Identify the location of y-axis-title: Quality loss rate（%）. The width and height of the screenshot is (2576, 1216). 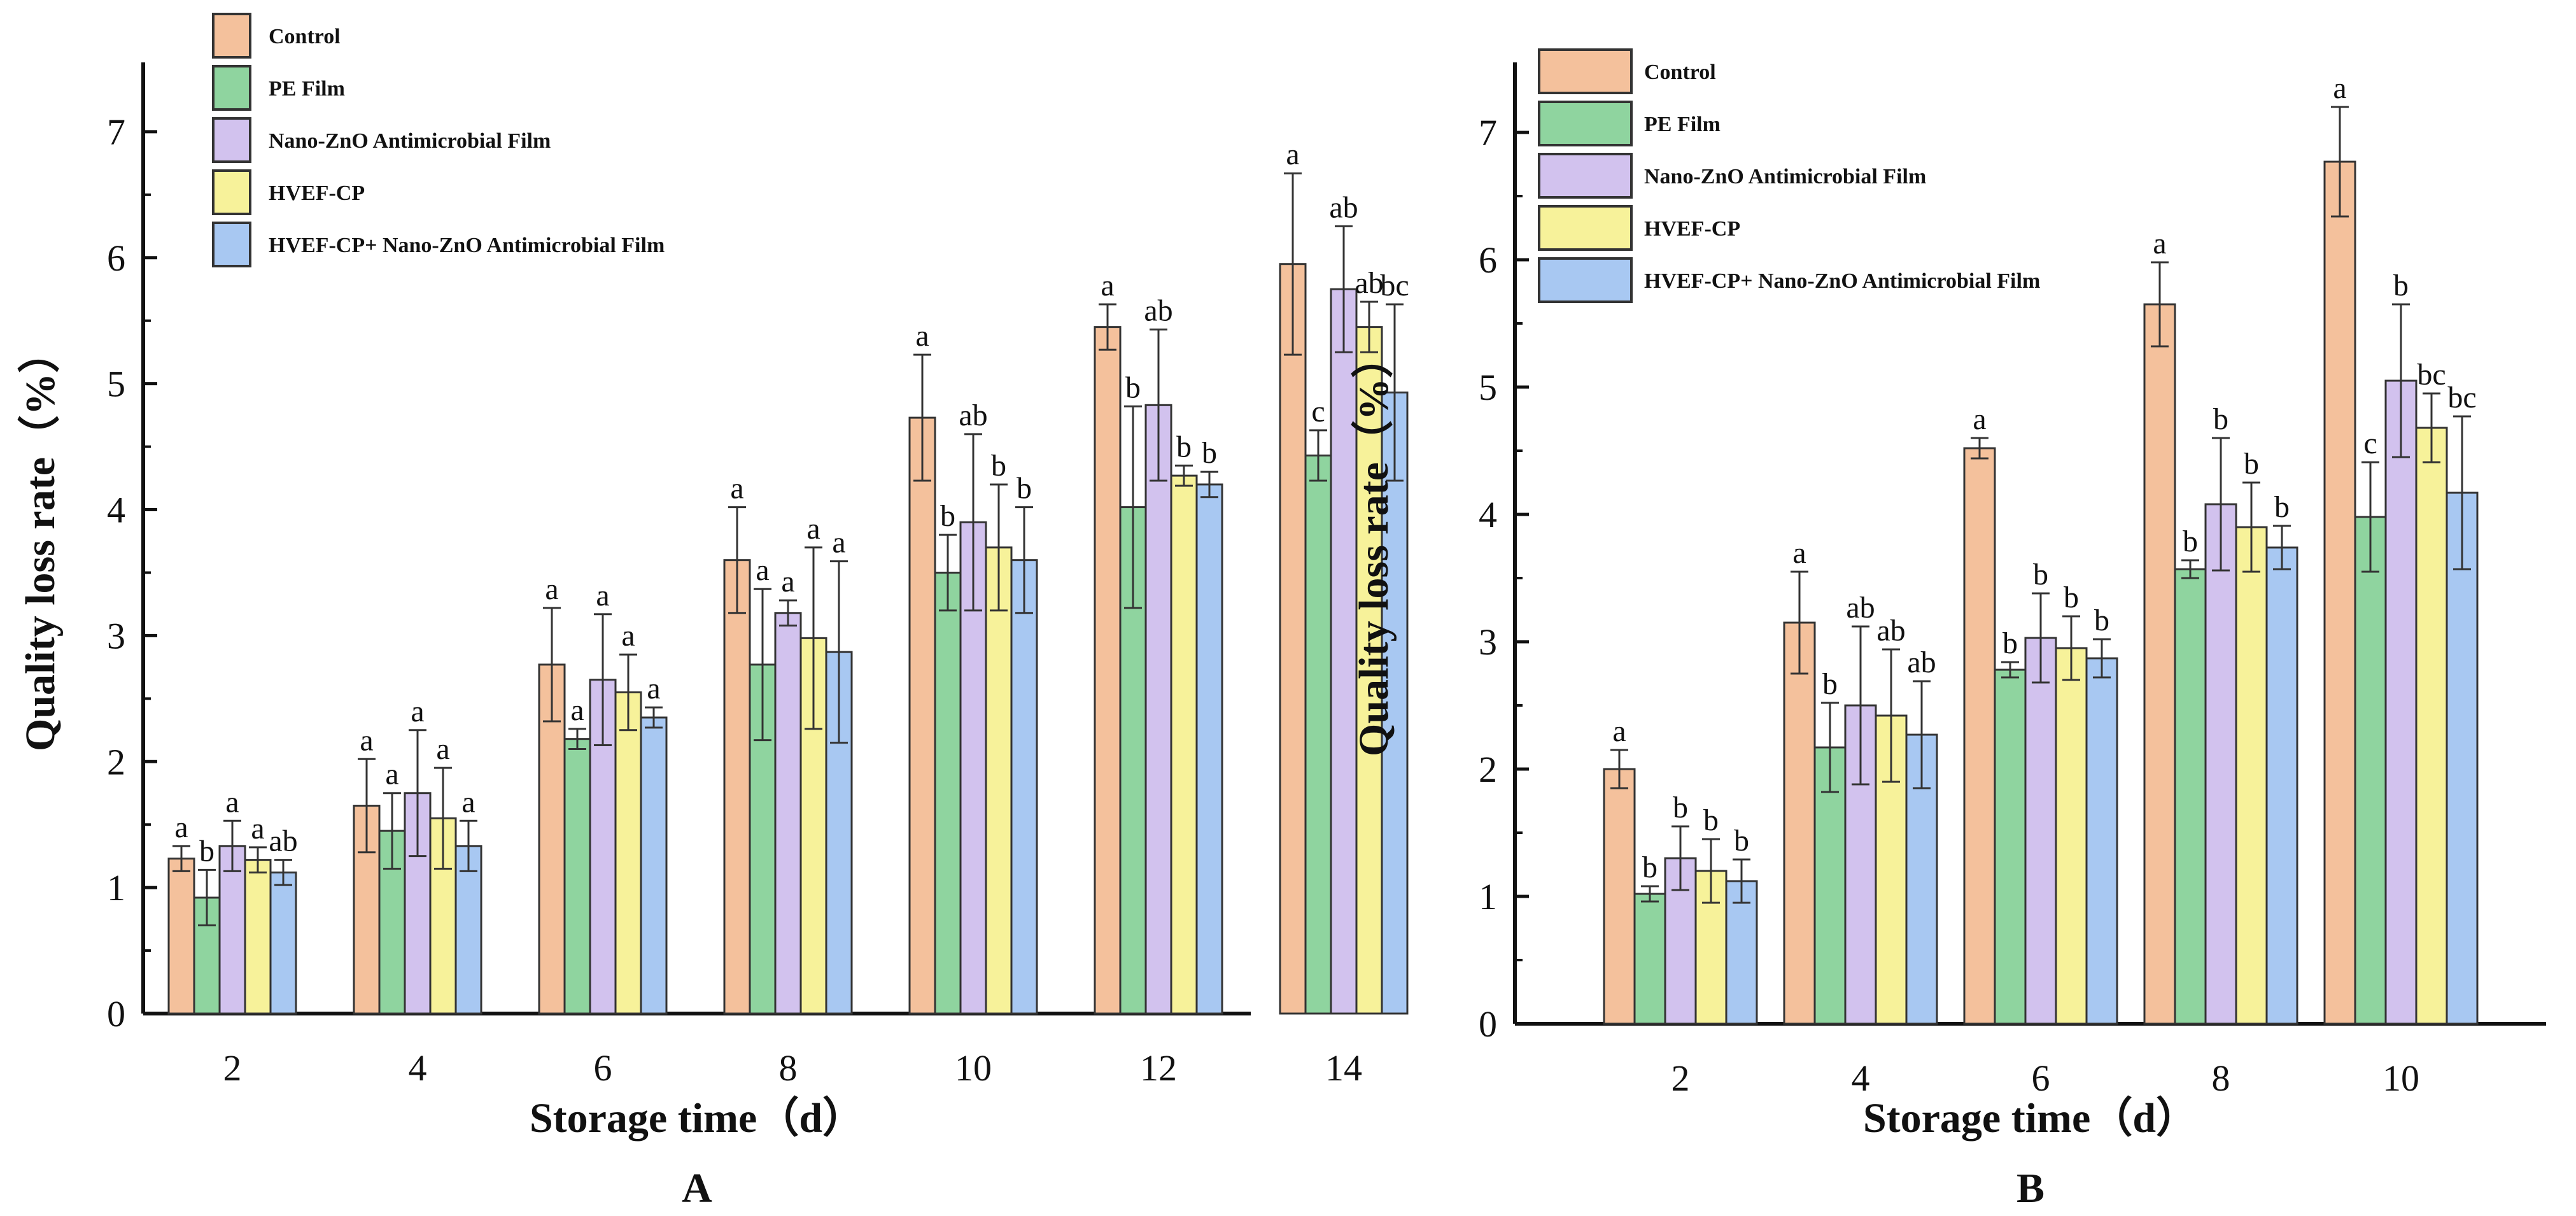
(40, 541).